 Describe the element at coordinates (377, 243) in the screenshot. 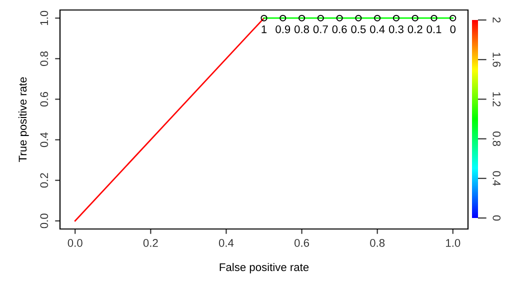

I see `x-tick-label: 0.8` at that location.